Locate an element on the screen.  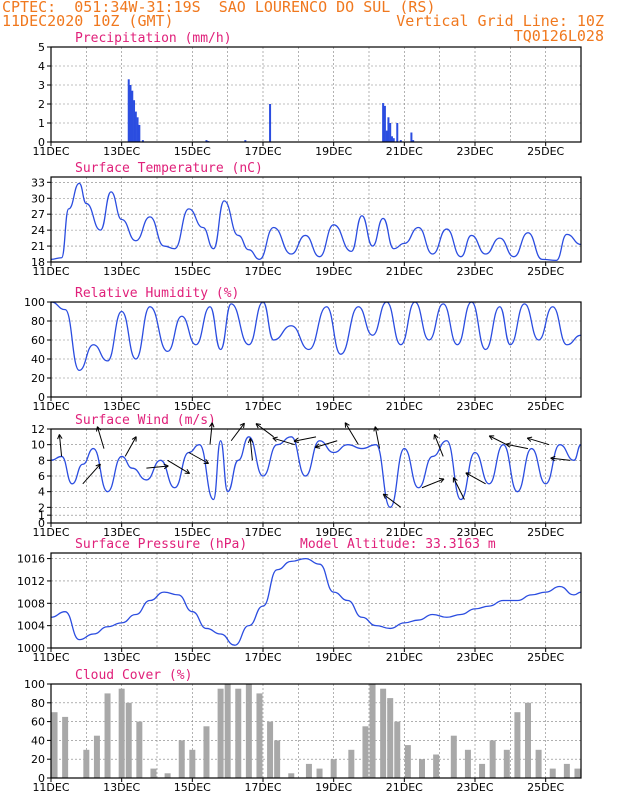
y-tick-label: 1008 is located at coordinates (31, 603).